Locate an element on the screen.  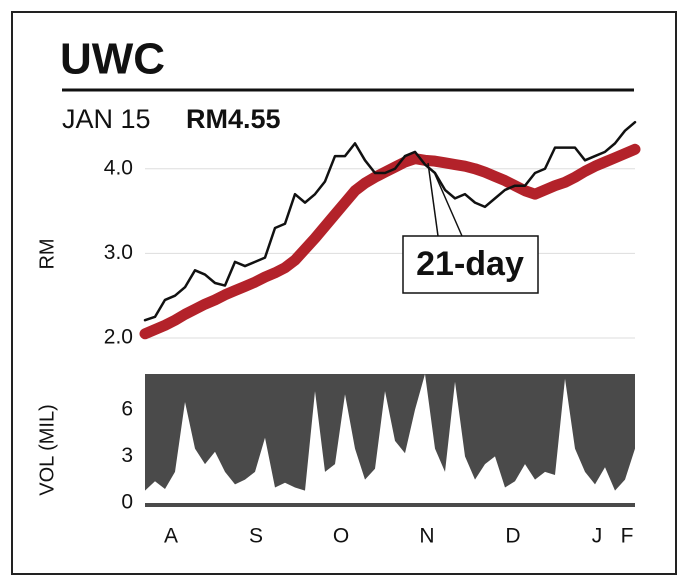
y-tick-label: 0 is located at coordinates (127, 502).